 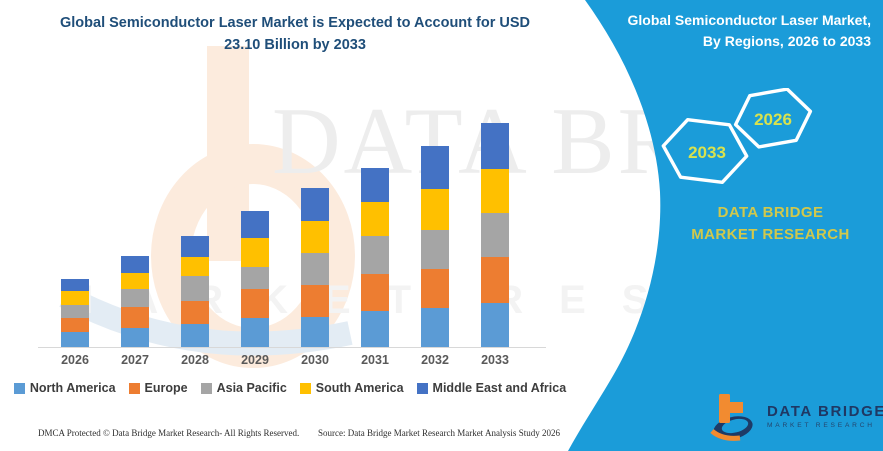 I want to click on databridge-logo: DATA BRIDGE MARKET RESEARCH, so click(x=794, y=416).